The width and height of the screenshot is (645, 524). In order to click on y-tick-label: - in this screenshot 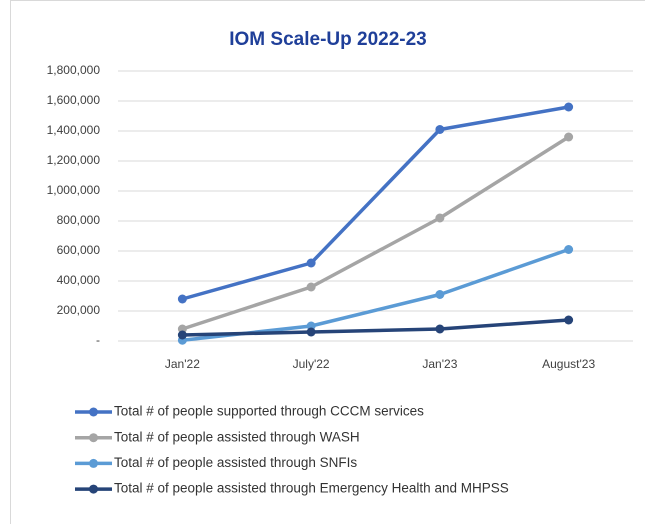, I will do `click(98, 340)`.